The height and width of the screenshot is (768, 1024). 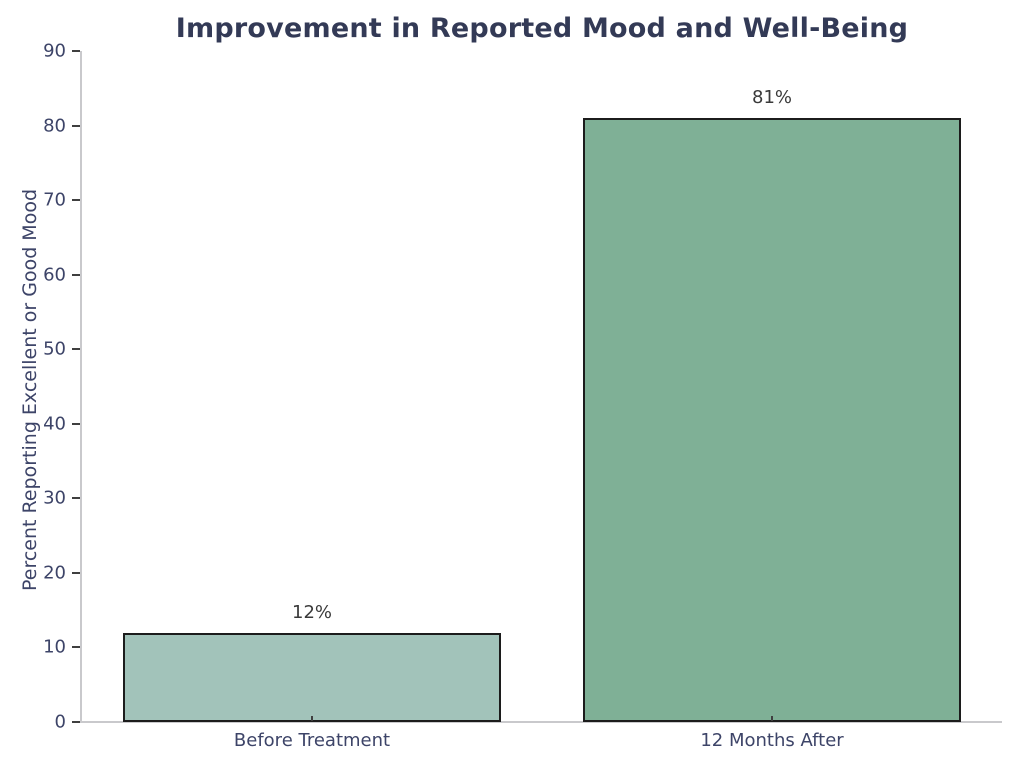 What do you see at coordinates (772, 98) in the screenshot?
I see `bar-value-label: 81%` at bounding box center [772, 98].